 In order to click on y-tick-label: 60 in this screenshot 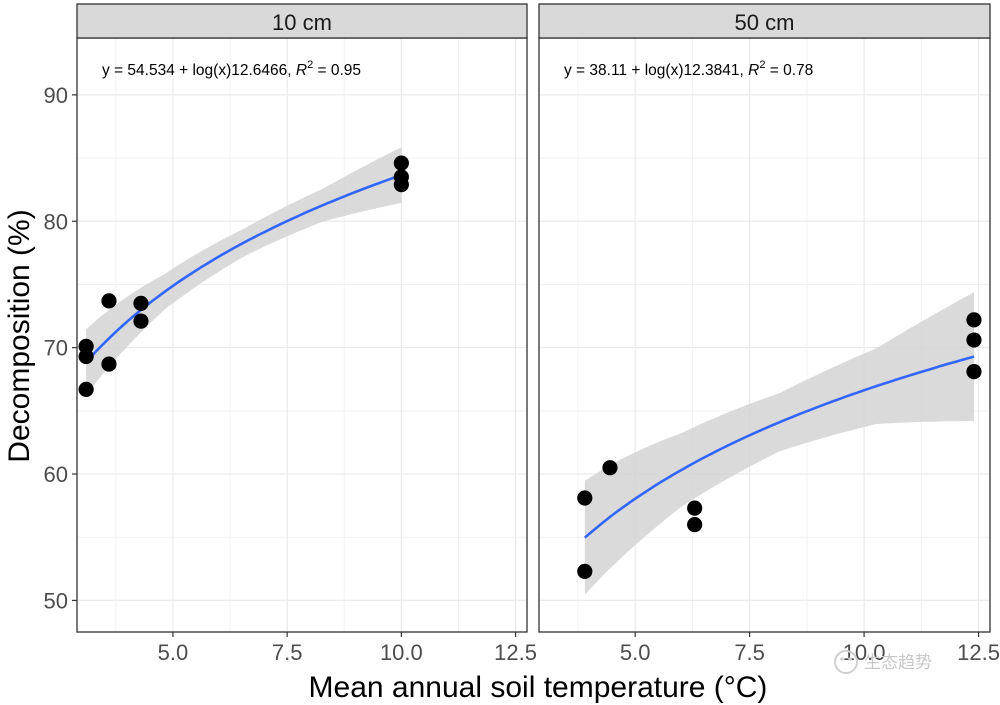, I will do `click(56, 474)`.